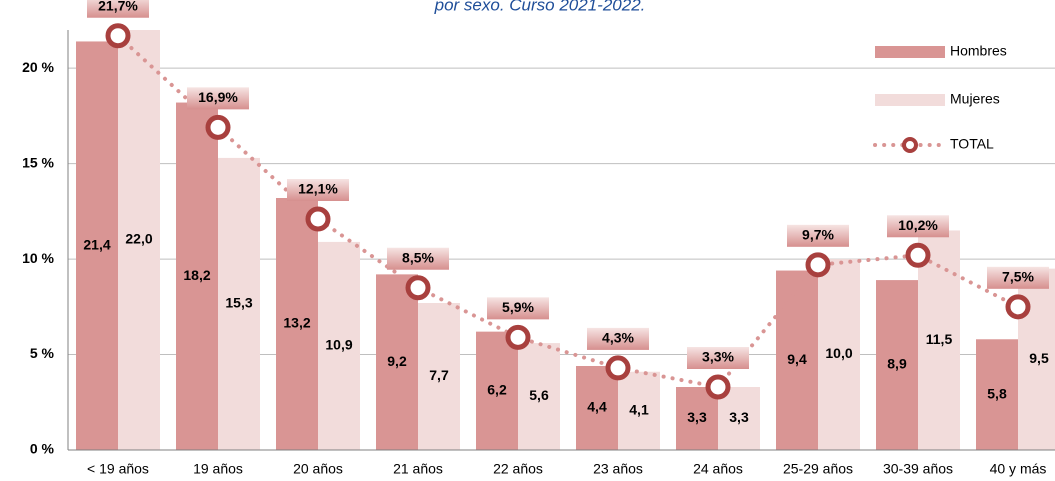  What do you see at coordinates (38, 67) in the screenshot?
I see `y-tick-label: 20 %` at bounding box center [38, 67].